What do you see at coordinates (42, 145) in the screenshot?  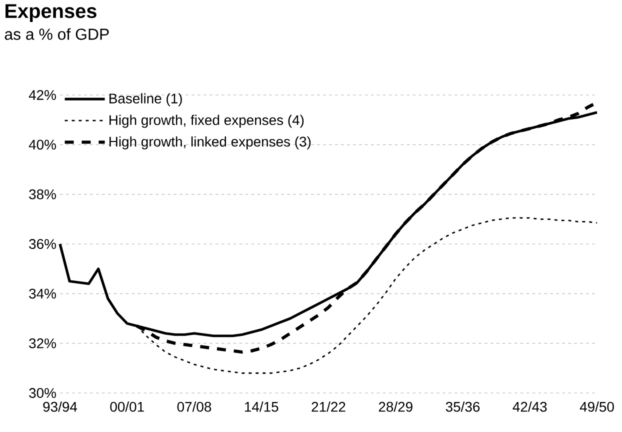 I see `y-tick-label: 40%` at bounding box center [42, 145].